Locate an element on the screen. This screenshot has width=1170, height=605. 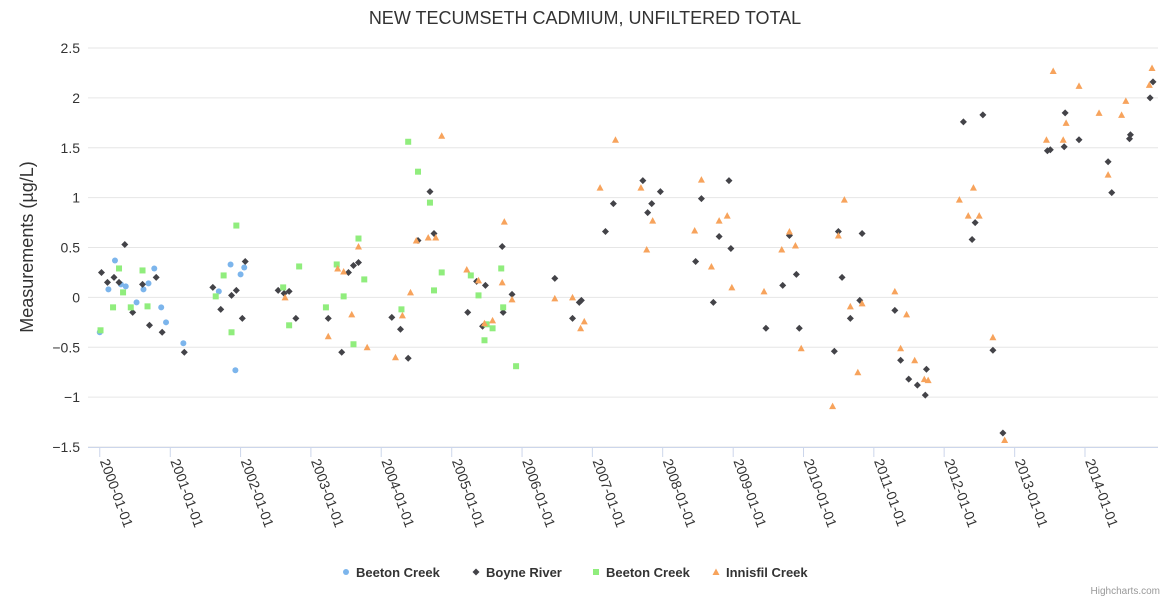
series-0-group is located at coordinates (172, 315).